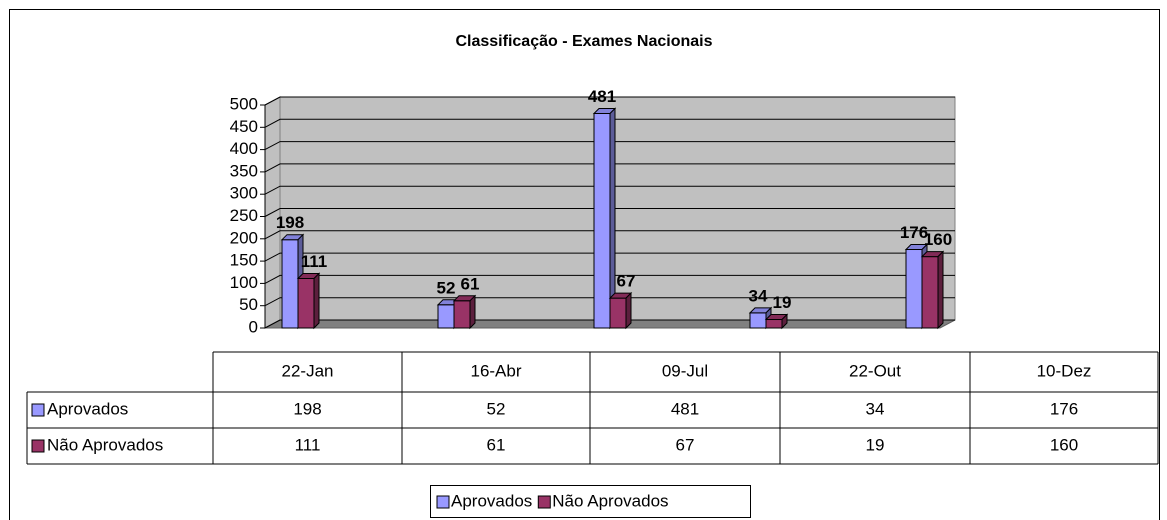 The image size is (1167, 520). Describe the element at coordinates (685, 370) in the screenshot. I see `table-header: 09-Jul` at that location.